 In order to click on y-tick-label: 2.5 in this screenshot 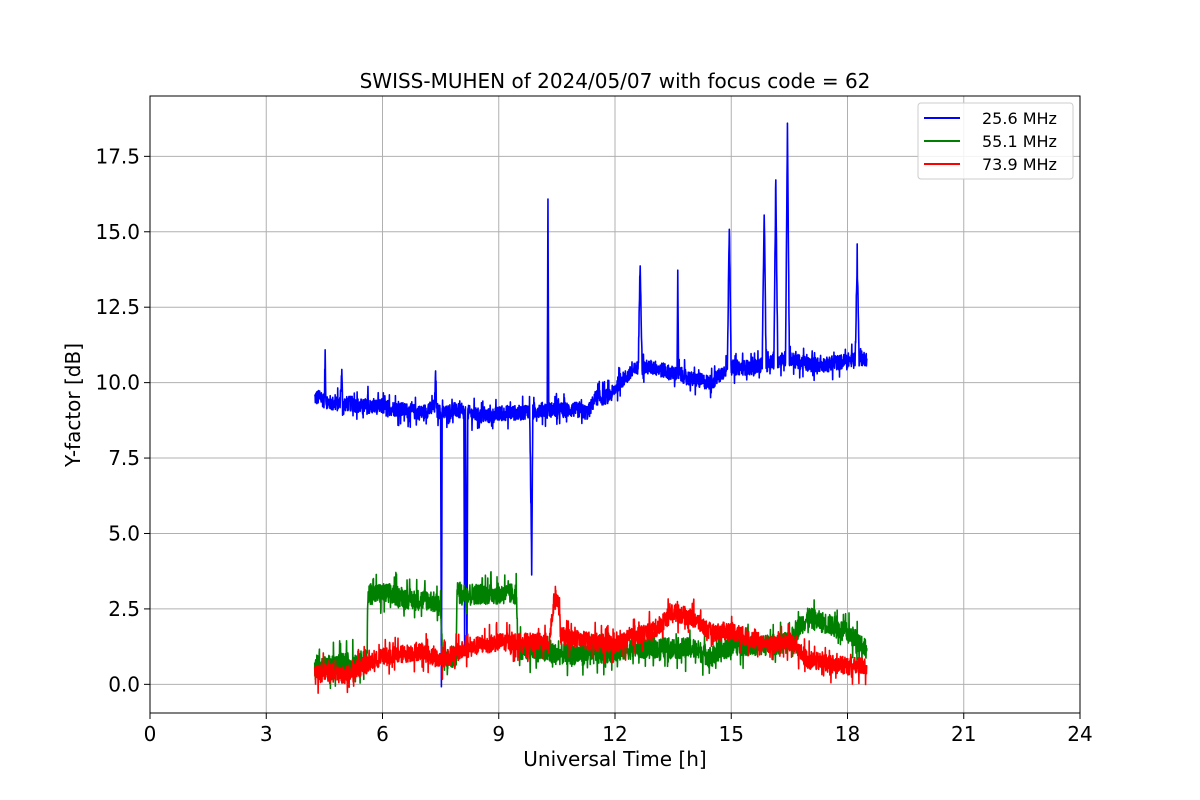, I will do `click(124, 609)`.